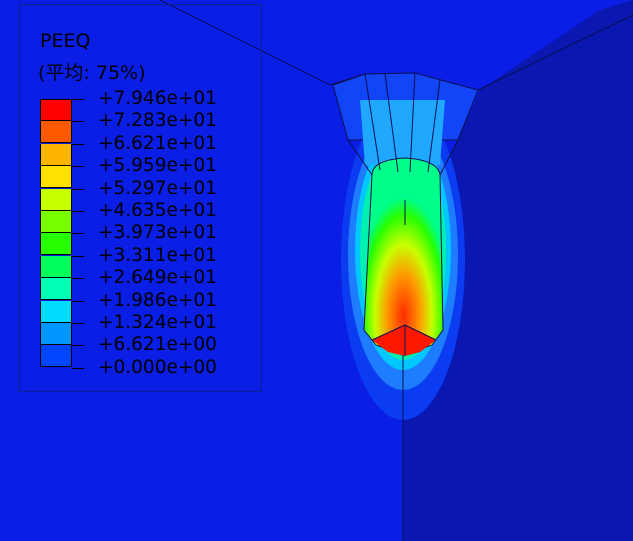  Describe the element at coordinates (157, 210) in the screenshot. I see `legend-level-label: +4.635e+01` at that location.